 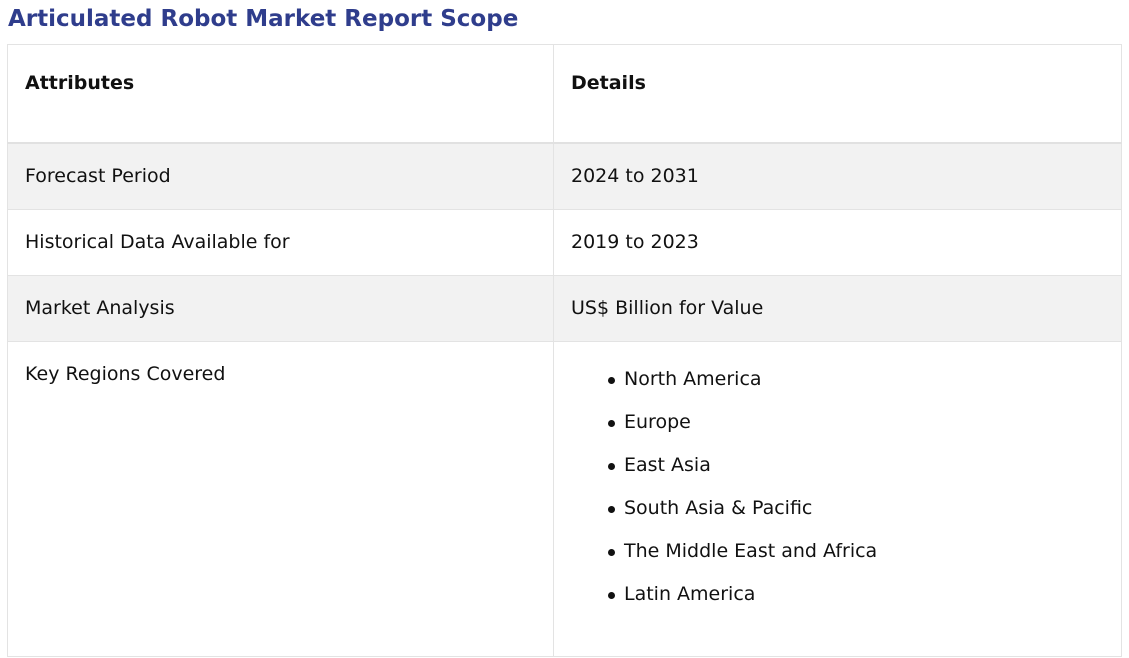 What do you see at coordinates (751, 551) in the screenshot?
I see `region-label: The Middle East and Africa` at bounding box center [751, 551].